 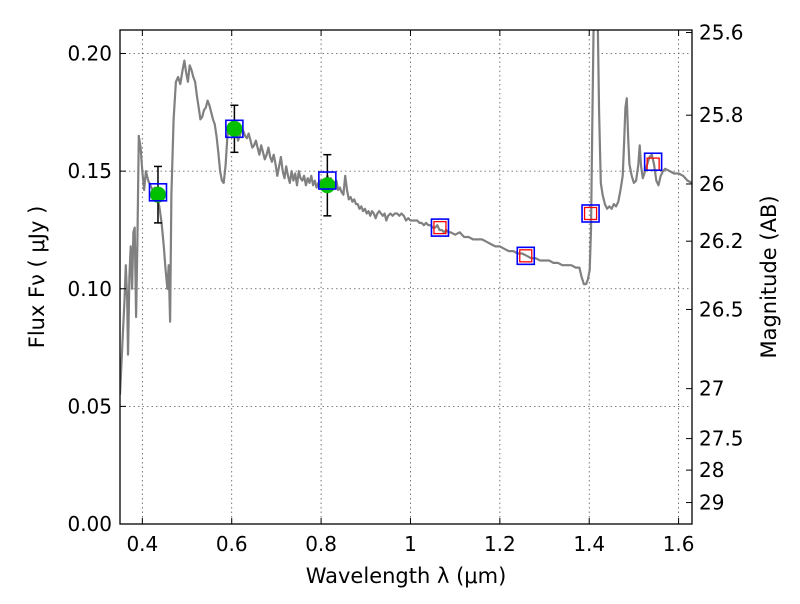 What do you see at coordinates (711, 503) in the screenshot?
I see `mag-tick-label: 29` at bounding box center [711, 503].